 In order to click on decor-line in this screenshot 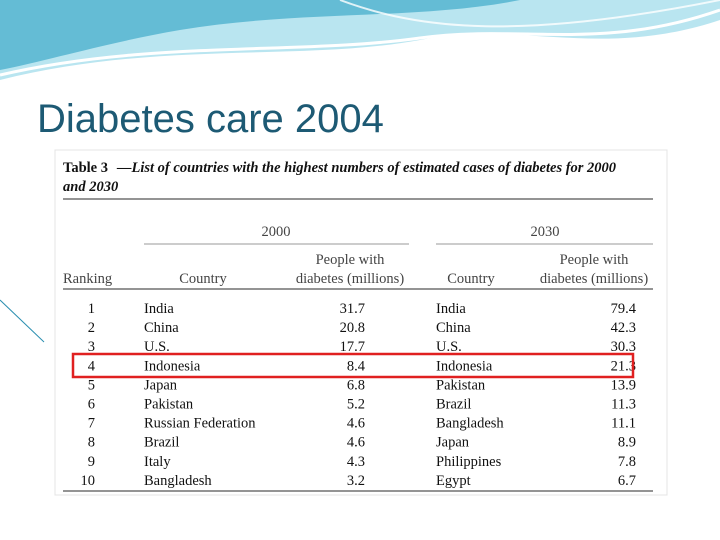, I will do `click(22, 321)`.